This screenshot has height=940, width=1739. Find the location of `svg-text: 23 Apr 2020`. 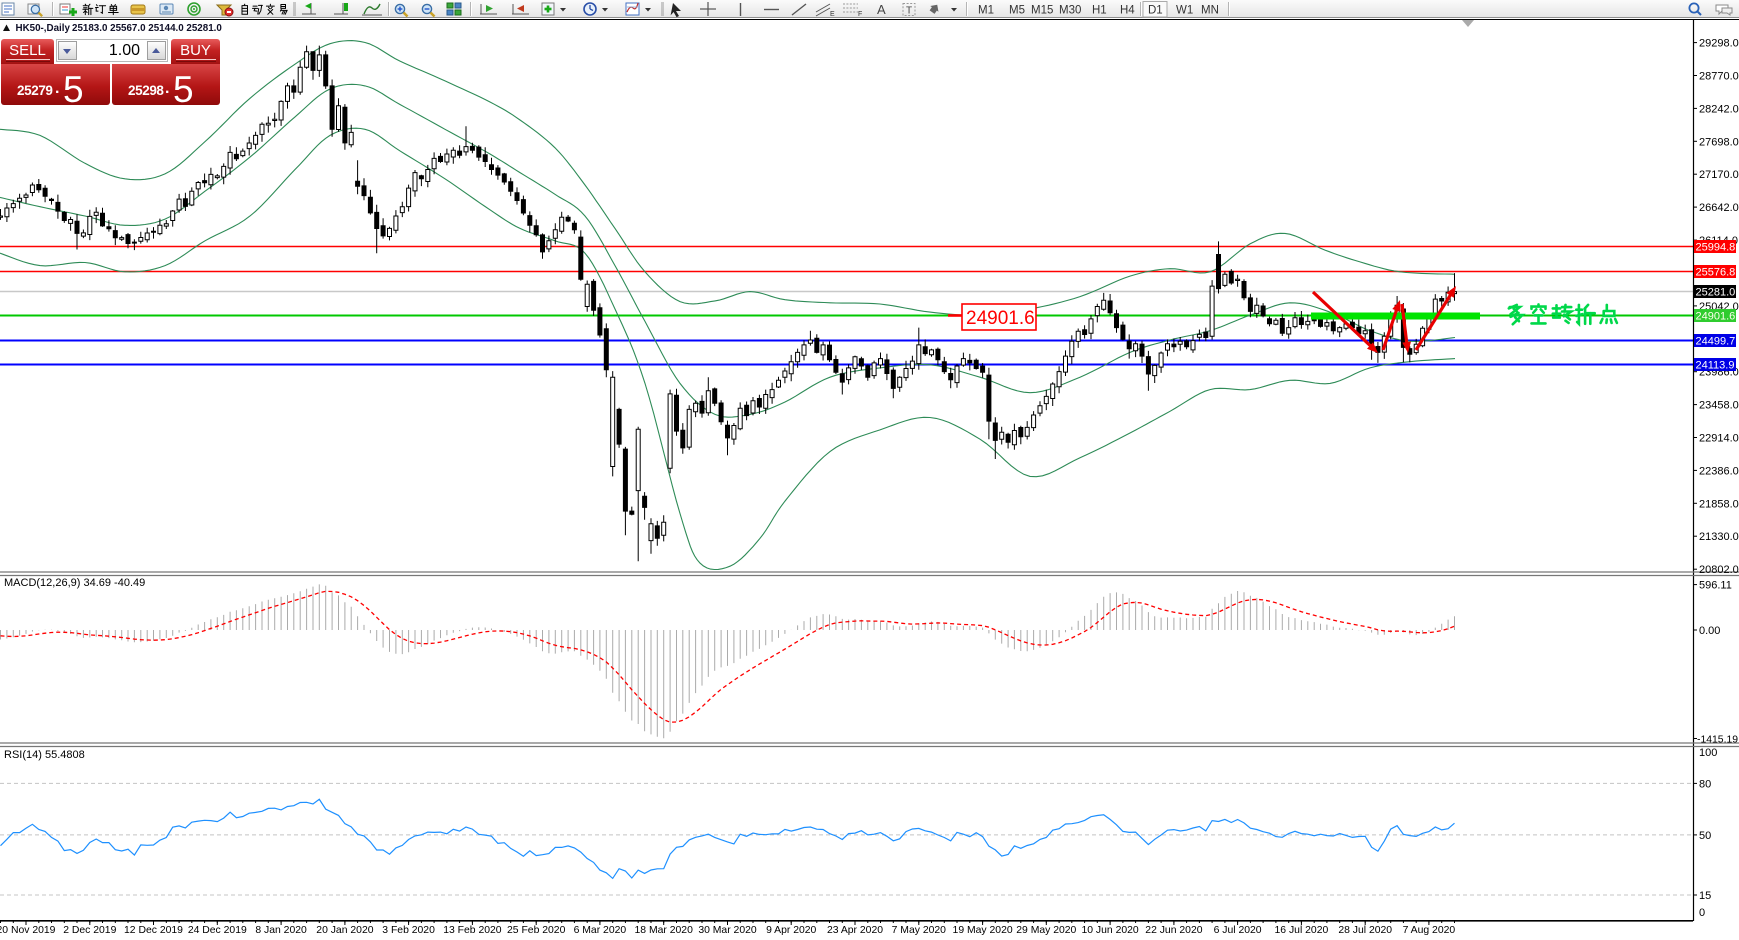

svg-text: 23 Apr 2020 is located at coordinates (855, 930).